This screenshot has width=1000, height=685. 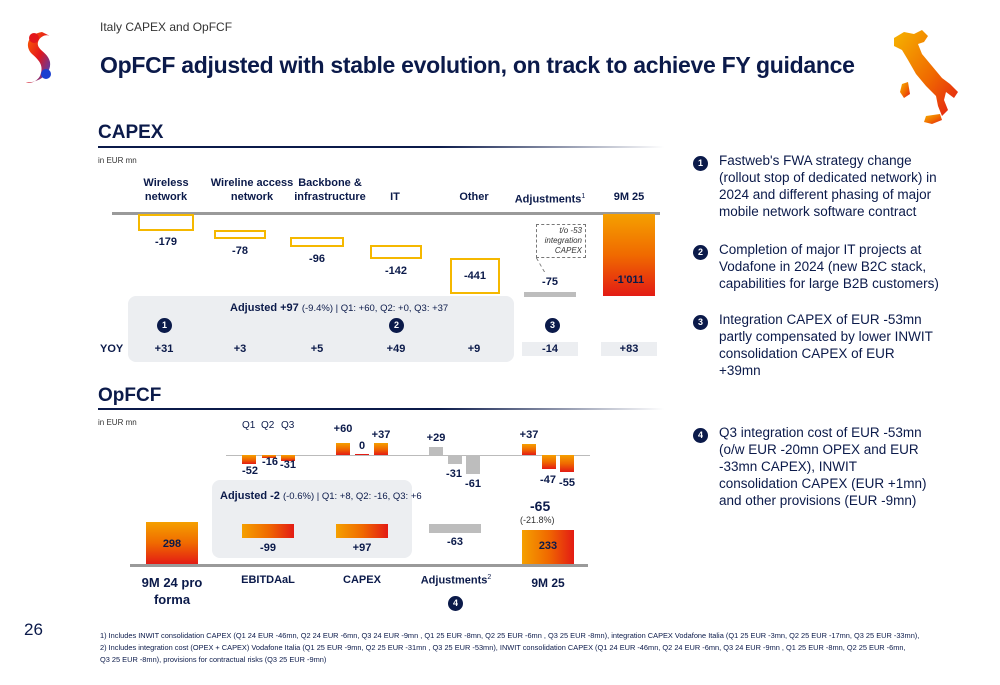 What do you see at coordinates (396, 252) in the screenshot?
I see `capex-bar-it` at bounding box center [396, 252].